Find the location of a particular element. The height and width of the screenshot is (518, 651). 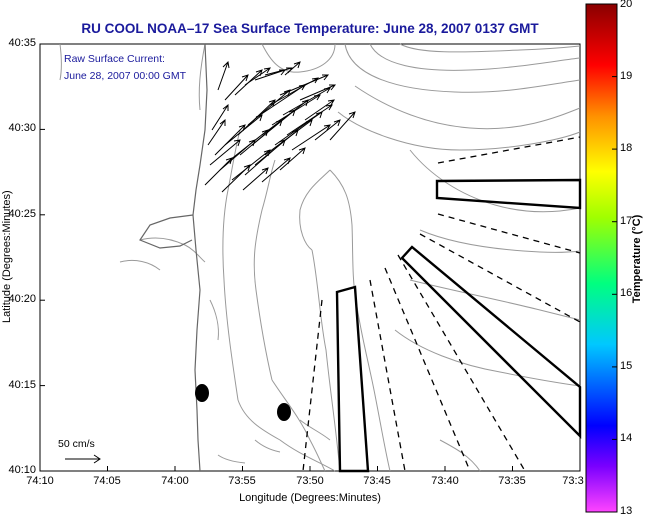

boundary-polygon-east is located at coordinates (491, 342).